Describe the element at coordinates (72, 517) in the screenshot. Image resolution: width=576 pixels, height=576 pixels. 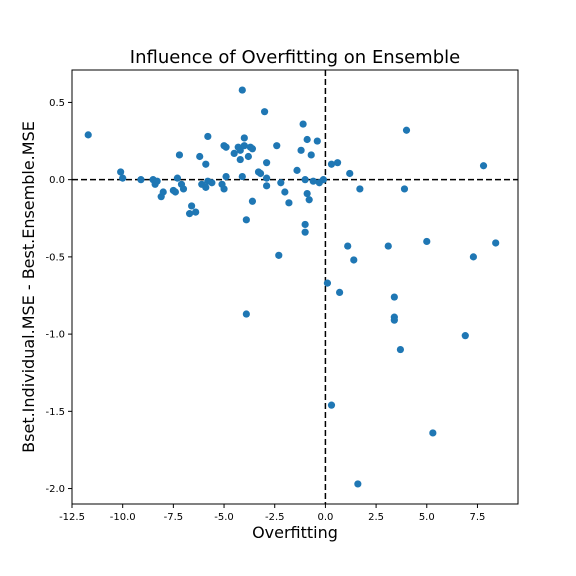
I see `x-tick-label: -12.5` at that location.